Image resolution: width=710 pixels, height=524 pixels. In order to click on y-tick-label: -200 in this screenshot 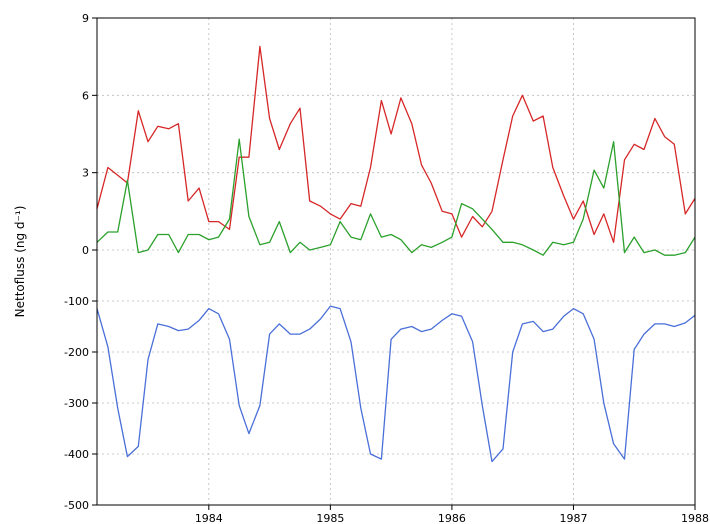, I will do `click(76, 352)`.